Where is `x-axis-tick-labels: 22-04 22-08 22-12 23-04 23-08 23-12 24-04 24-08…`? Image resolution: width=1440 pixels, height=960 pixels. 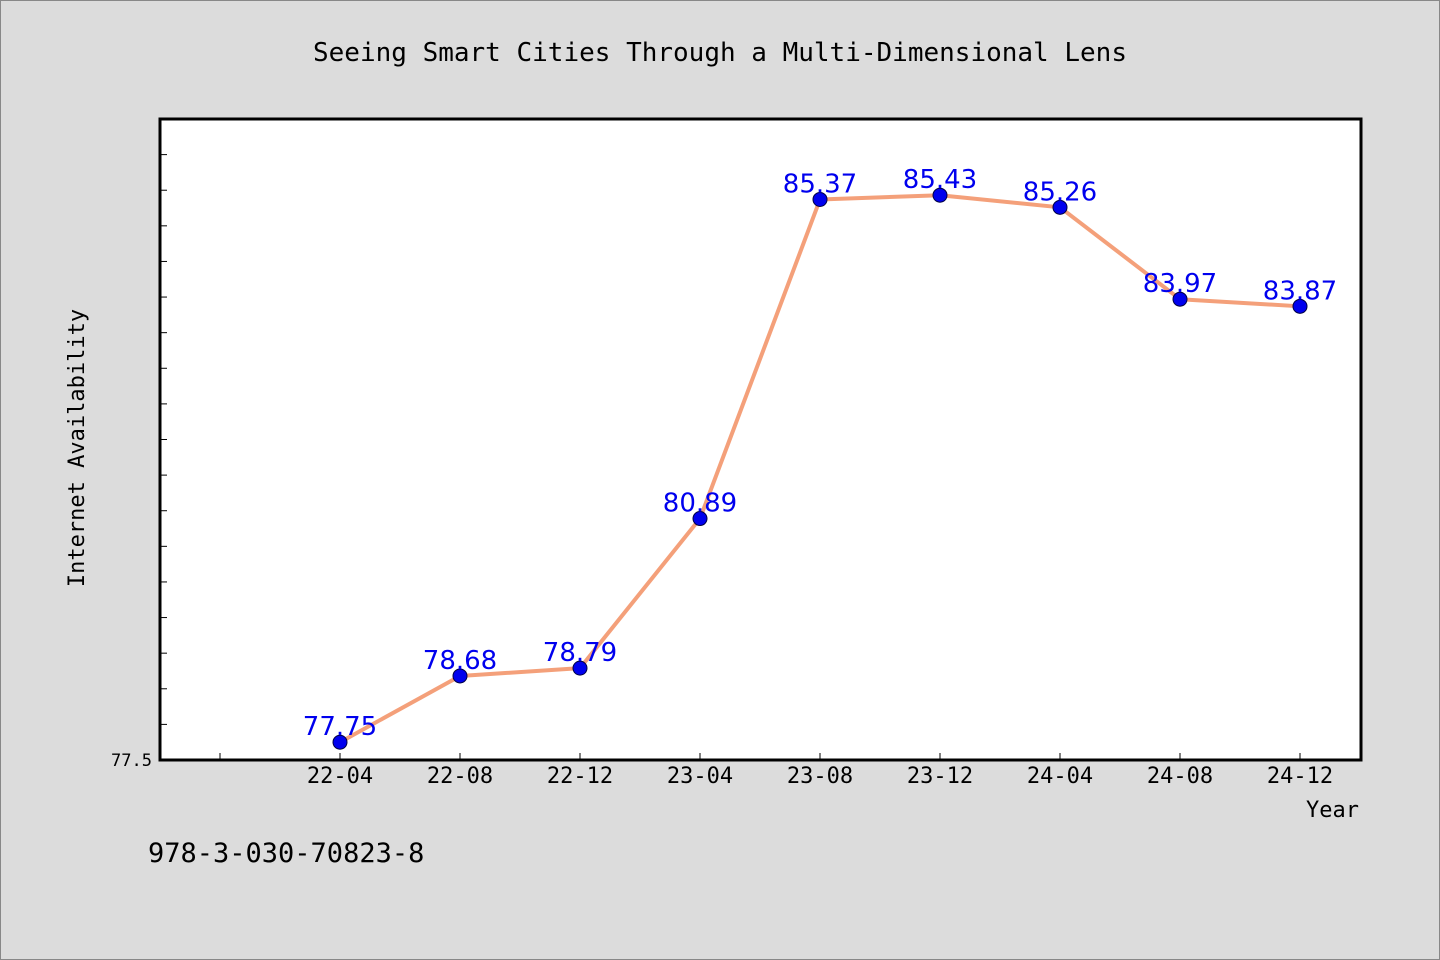 x-axis-tick-labels: 22-04 22-08 22-12 23-04 23-08 23-12 24-04 24-08… is located at coordinates (820, 776).